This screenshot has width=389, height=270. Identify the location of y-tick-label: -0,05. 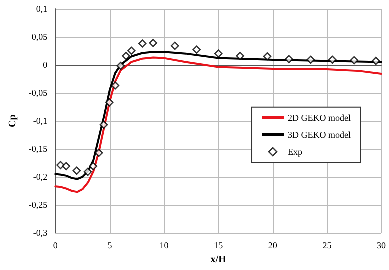
(38, 93).